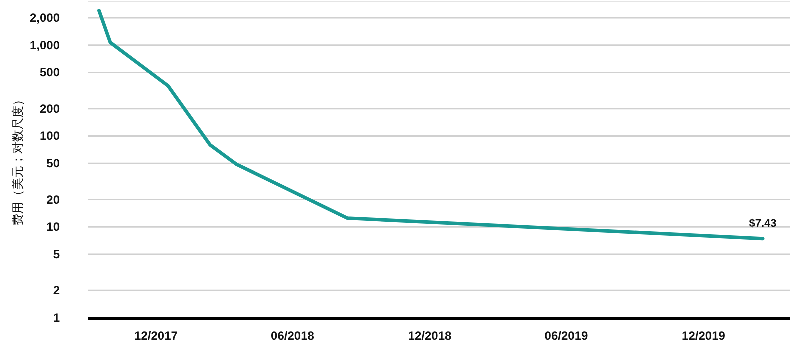 The image size is (800, 344). What do you see at coordinates (50, 136) in the screenshot?
I see `y-tick-label: 100` at bounding box center [50, 136].